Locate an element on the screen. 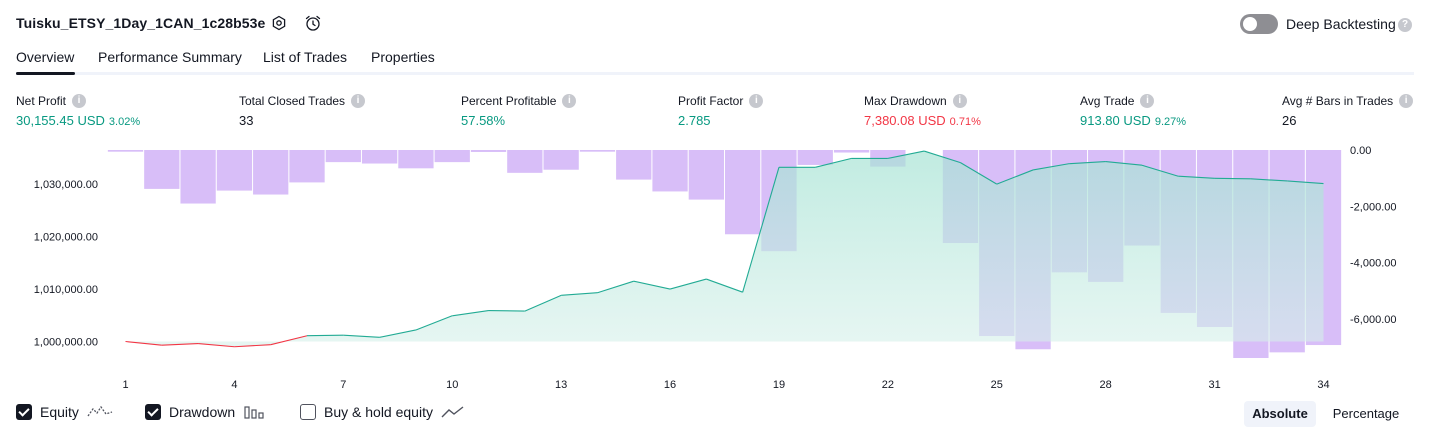 The width and height of the screenshot is (1431, 438). x-tick-label: 7 is located at coordinates (343, 385).